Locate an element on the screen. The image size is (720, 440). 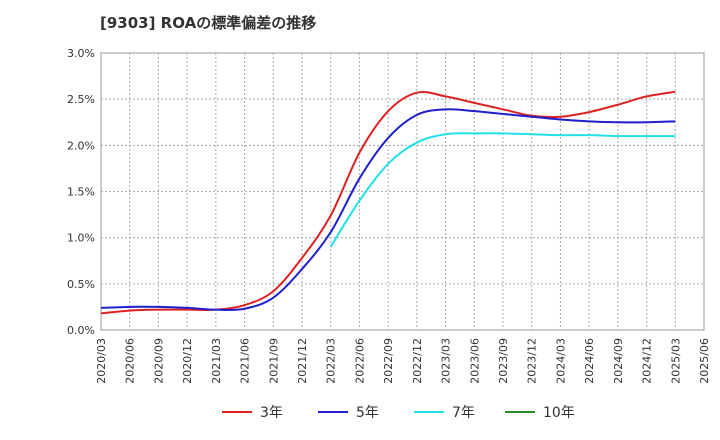
x-tick-label: 2022/03 is located at coordinates (331, 361).